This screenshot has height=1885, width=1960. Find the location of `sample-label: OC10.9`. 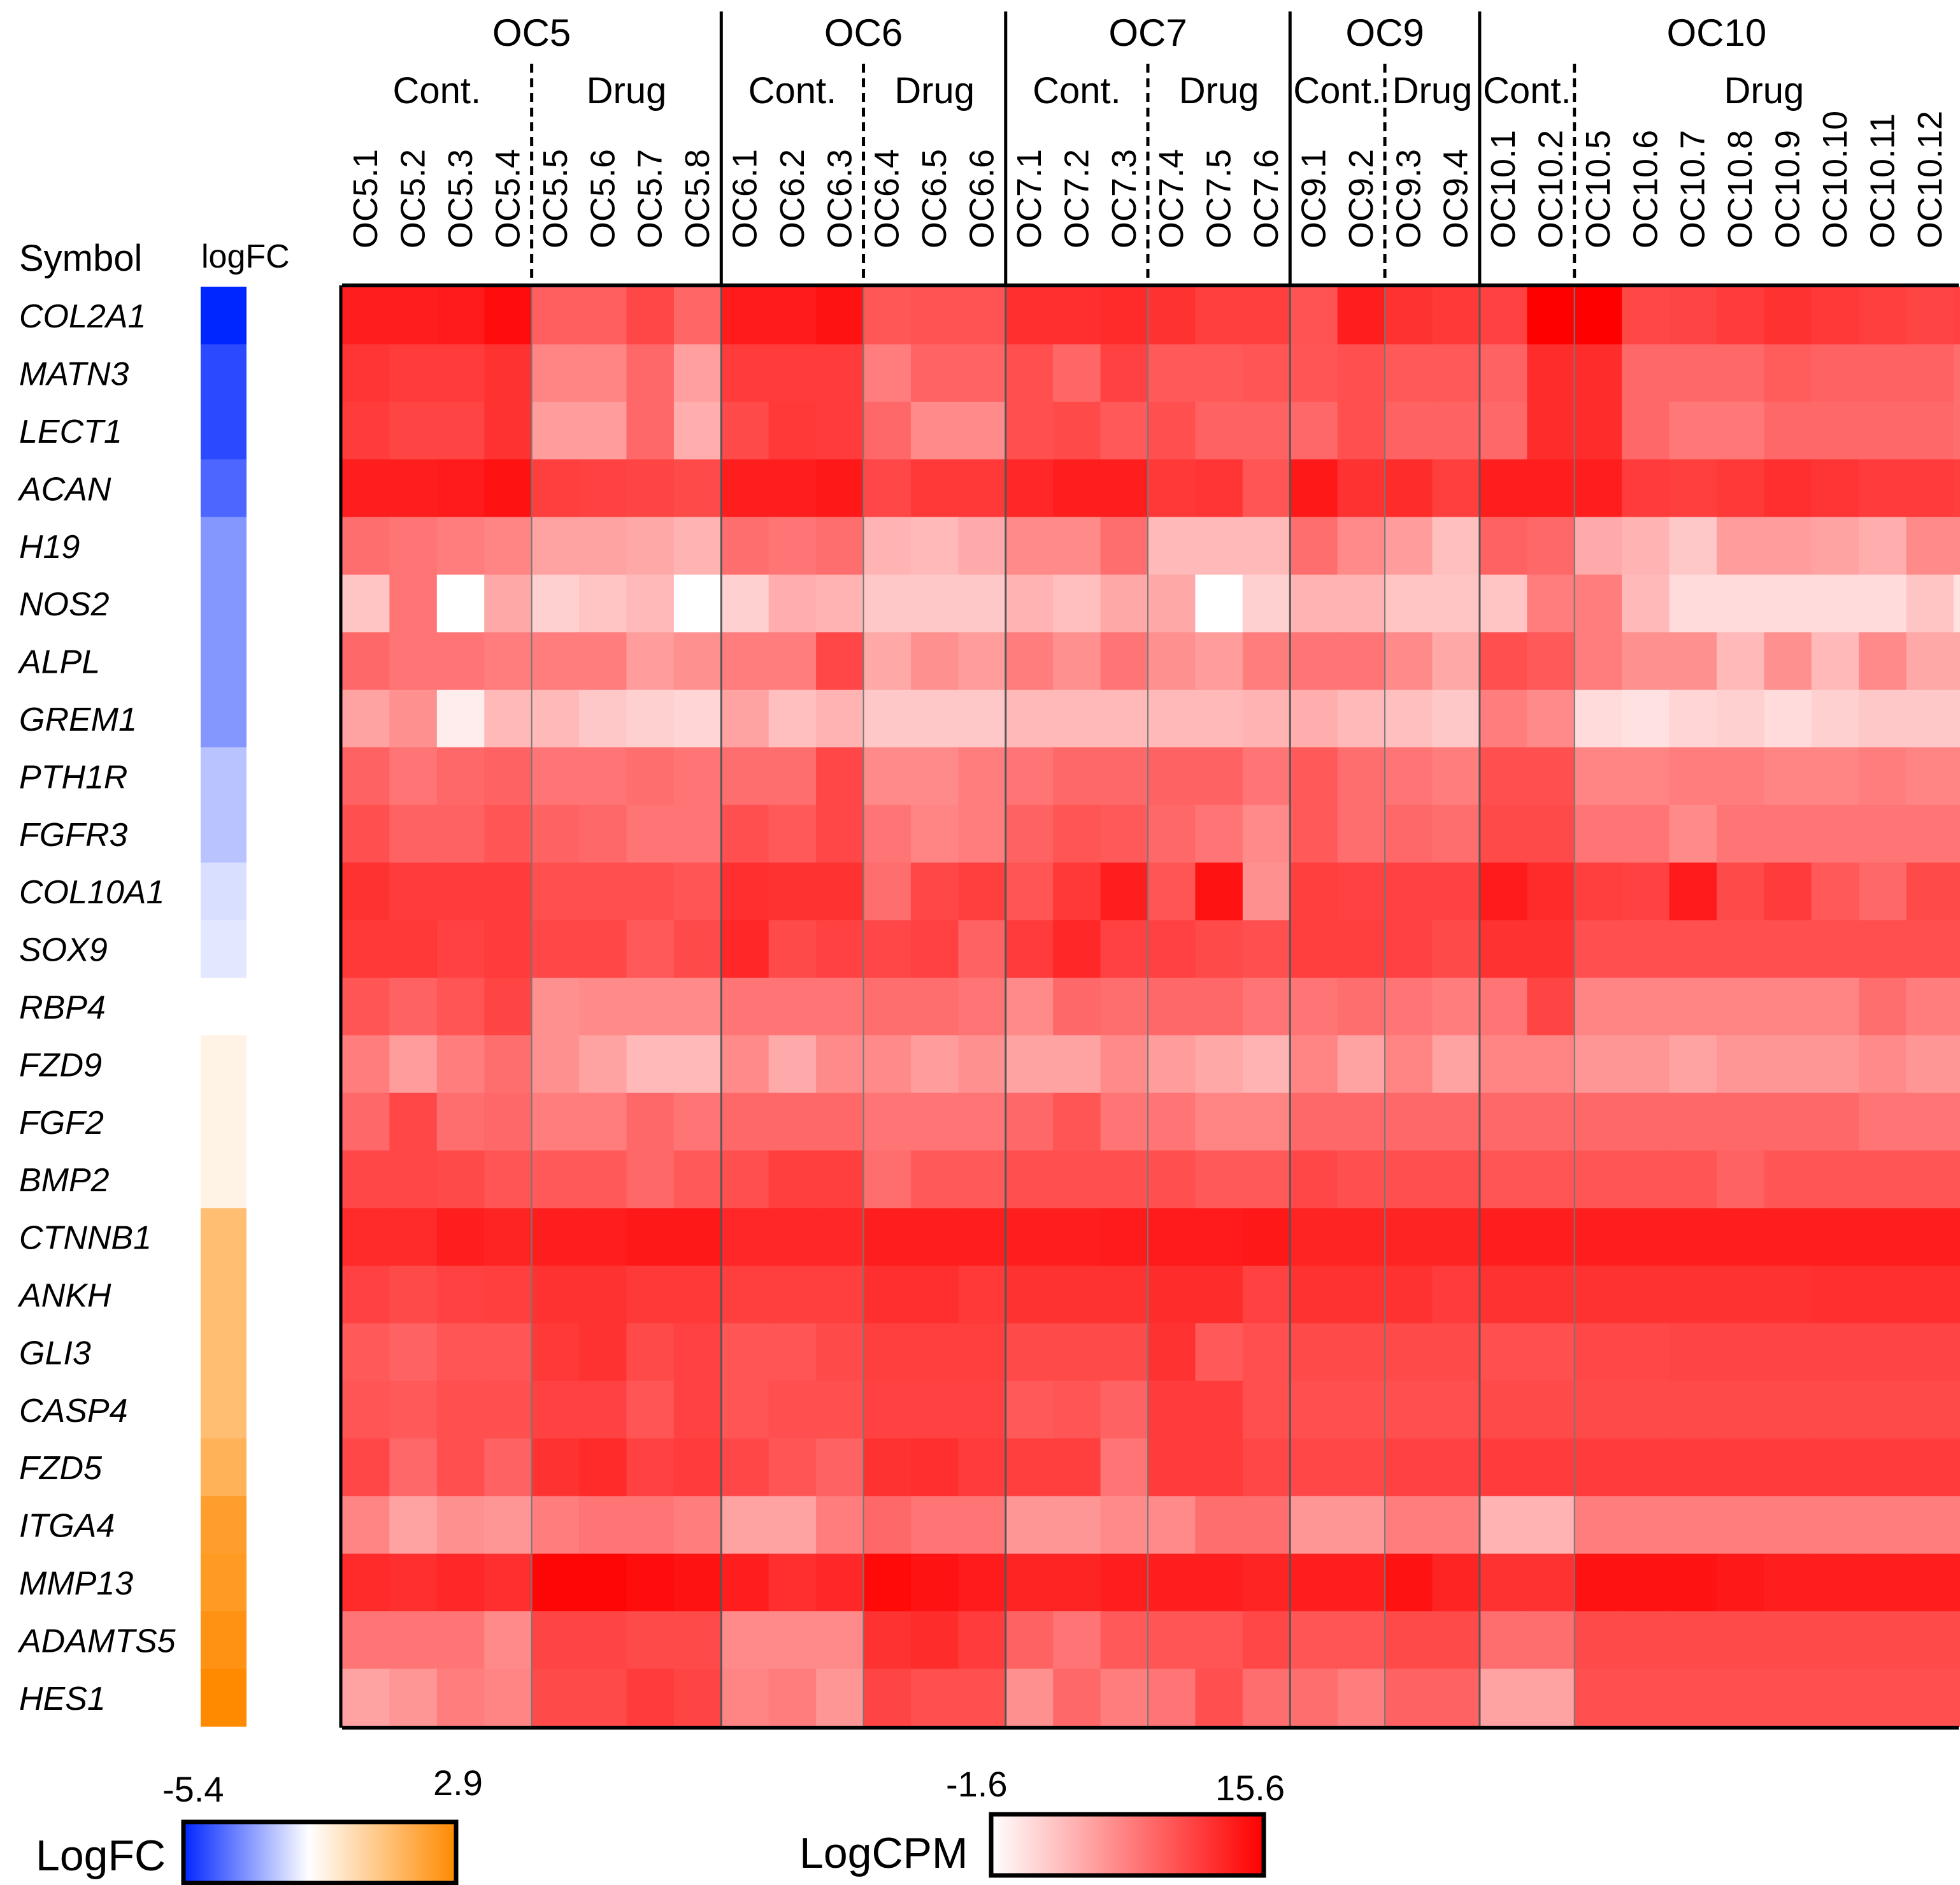

sample-label: OC10.9 is located at coordinates (1788, 189).